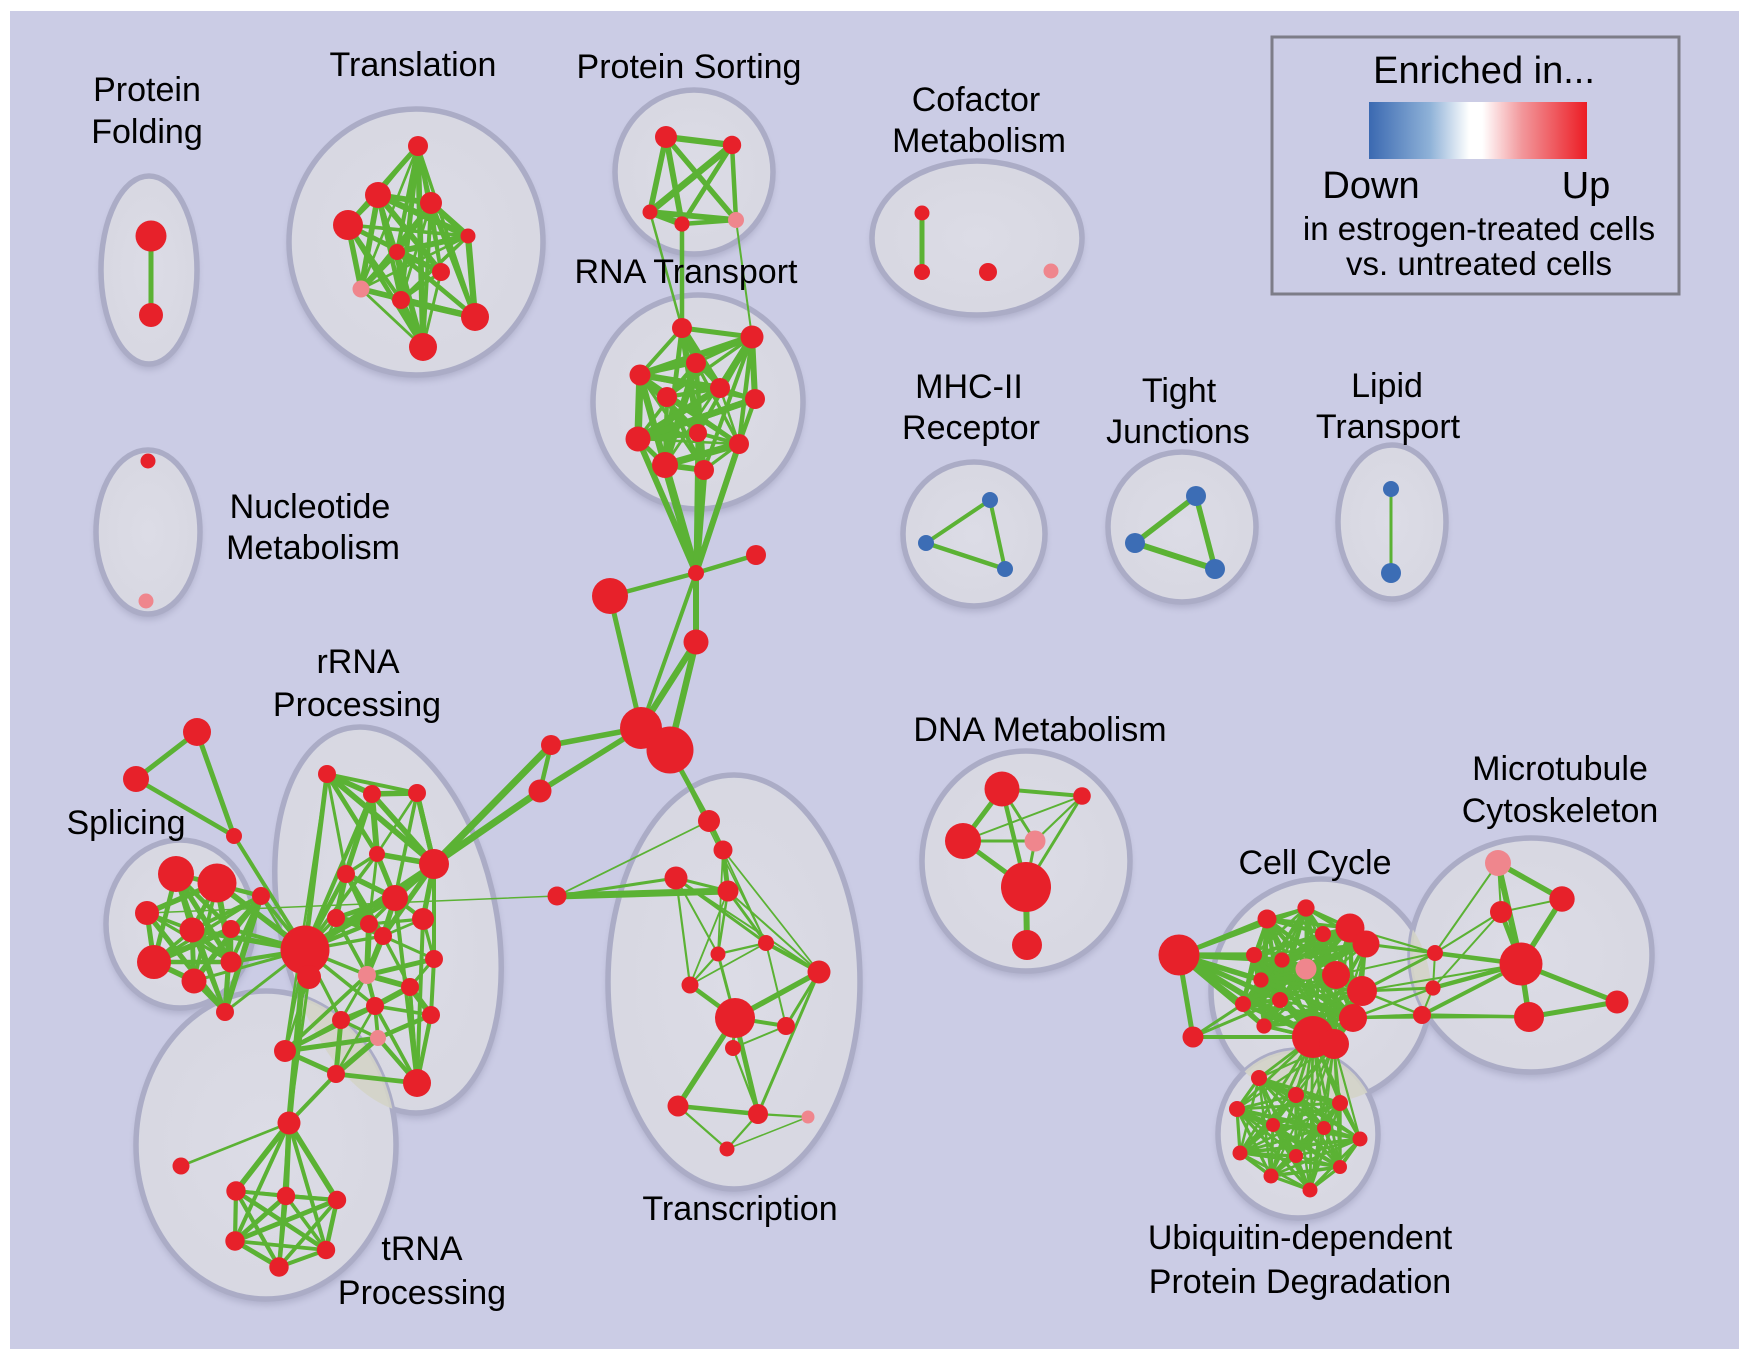  I want to click on svg-text: Cell Cycle, so click(1314, 863).